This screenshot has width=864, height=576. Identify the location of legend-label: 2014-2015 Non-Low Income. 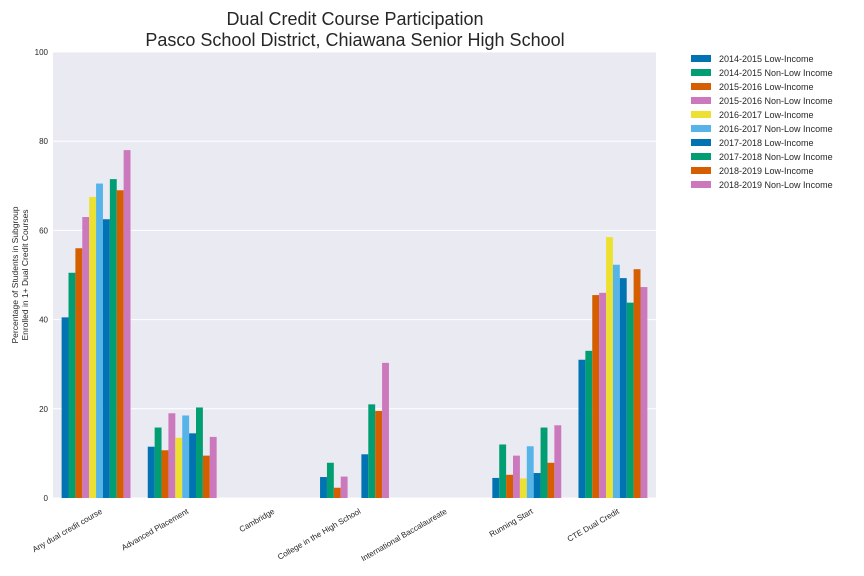
(776, 73).